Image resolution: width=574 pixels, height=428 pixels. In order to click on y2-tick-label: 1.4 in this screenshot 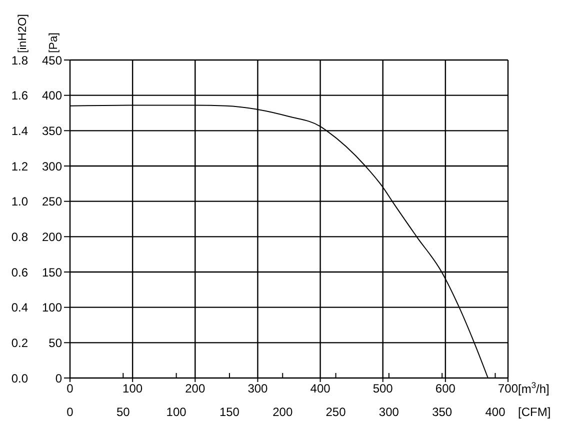, I will do `click(19, 131)`.